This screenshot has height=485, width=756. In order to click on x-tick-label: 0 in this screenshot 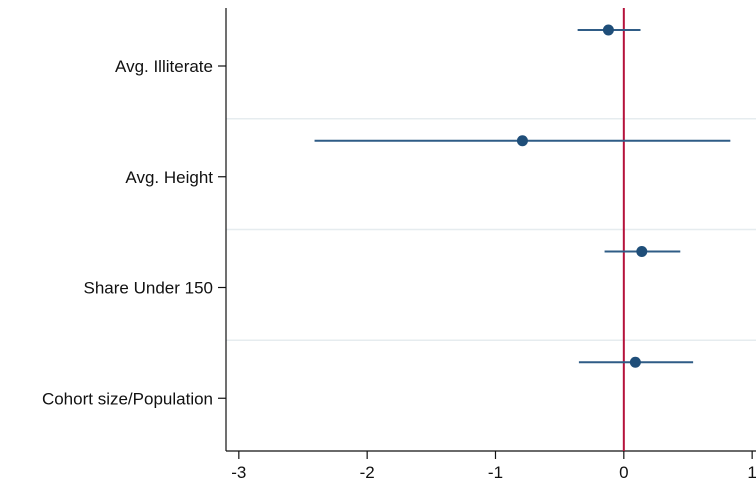, I will do `click(623, 472)`.